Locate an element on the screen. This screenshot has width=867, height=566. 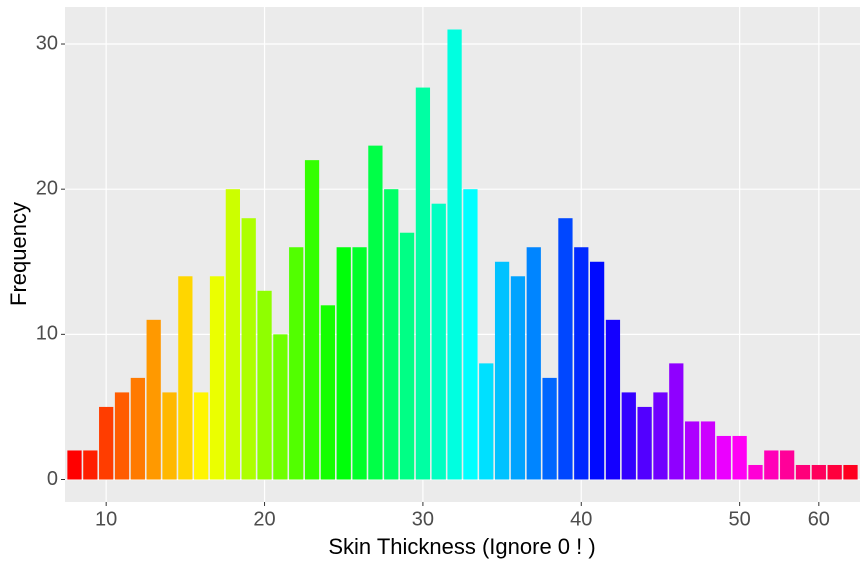
x-tick-label: 50 is located at coordinates (740, 519).